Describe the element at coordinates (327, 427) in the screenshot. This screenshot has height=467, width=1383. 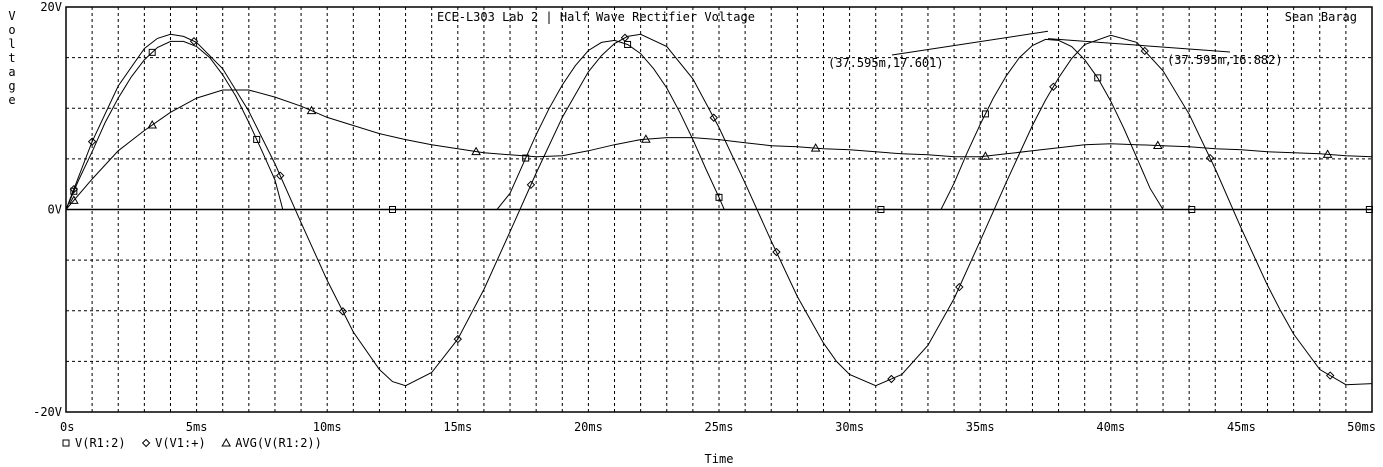
I see `x-tick-label: 10ms` at that location.